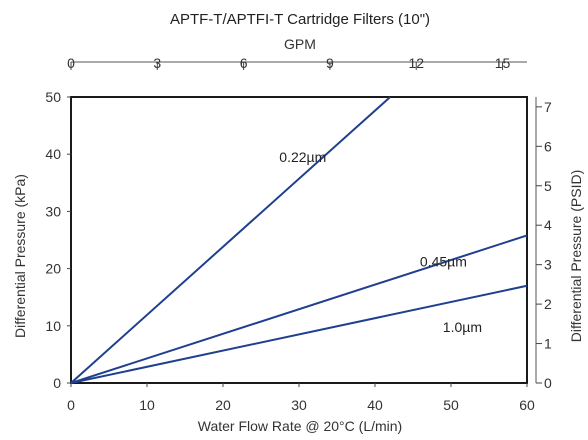 This screenshot has height=440, width=588. Describe the element at coordinates (548, 265) in the screenshot. I see `y2-tick-label: 3` at that location.